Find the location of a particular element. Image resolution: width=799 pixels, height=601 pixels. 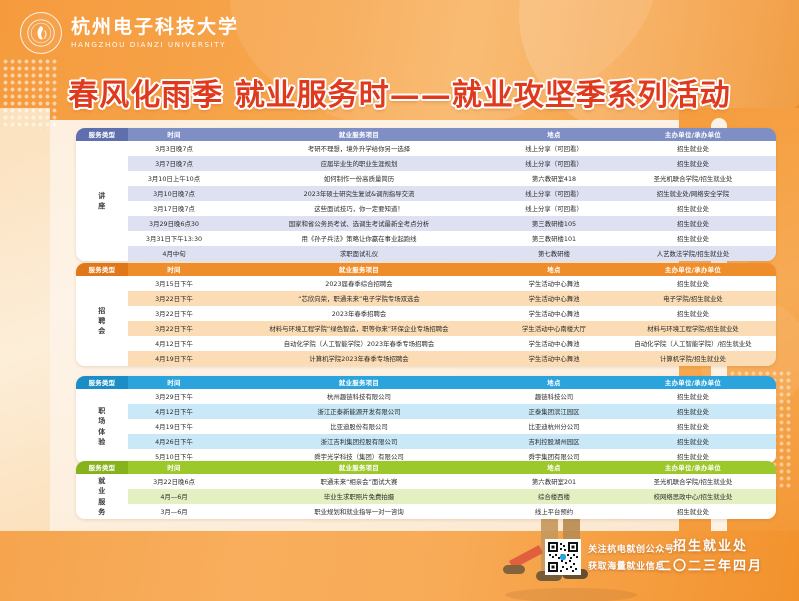

cell-project: 2023届春季综合招聘会 is located at coordinates (359, 283).